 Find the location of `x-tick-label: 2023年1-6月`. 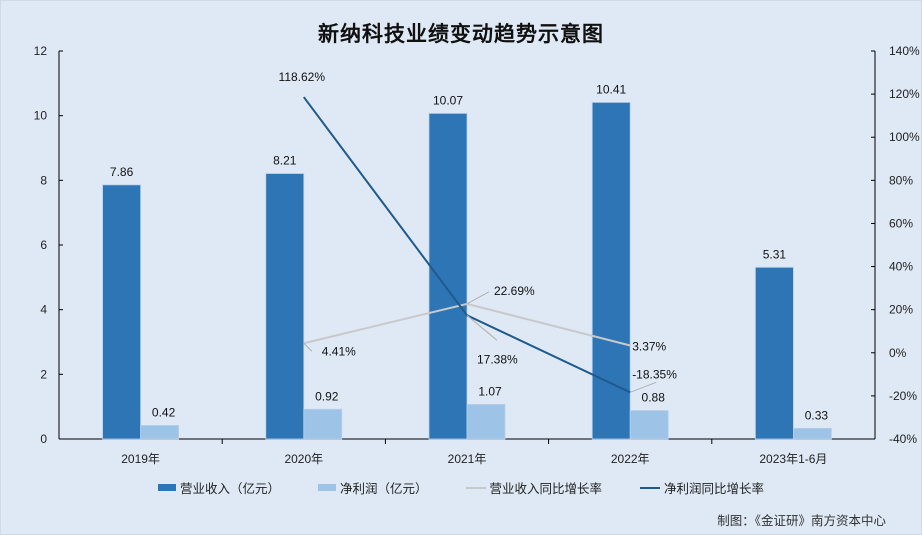

x-tick-label: 2023年1-6月 is located at coordinates (793, 459).